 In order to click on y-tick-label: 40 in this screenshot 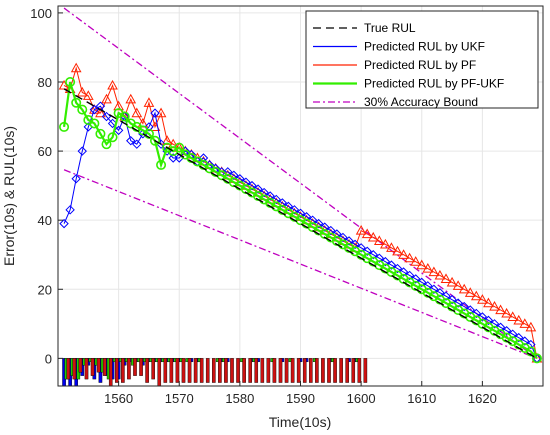, I will do `click(45, 220)`.